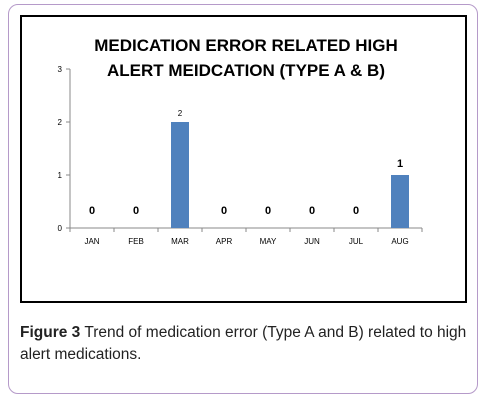 The width and height of the screenshot is (489, 402). What do you see at coordinates (356, 241) in the screenshot?
I see `x-tick-label: JUL` at bounding box center [356, 241].